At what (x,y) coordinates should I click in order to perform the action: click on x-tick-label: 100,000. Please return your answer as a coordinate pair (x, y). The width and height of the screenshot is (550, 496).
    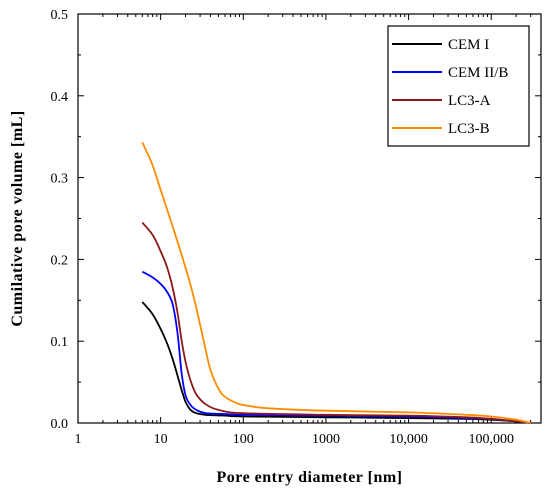
    Looking at the image, I should click on (491, 439).